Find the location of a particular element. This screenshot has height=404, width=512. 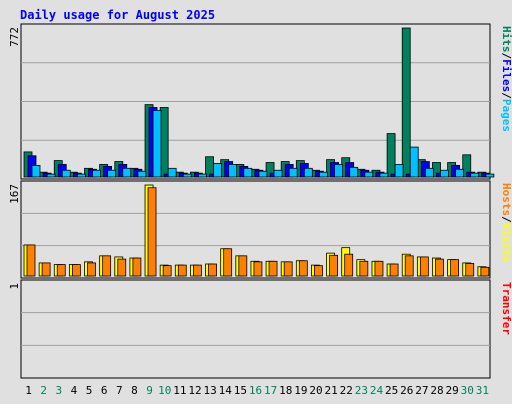

x-tick-label-day-10: 10 is located at coordinates (164, 390).